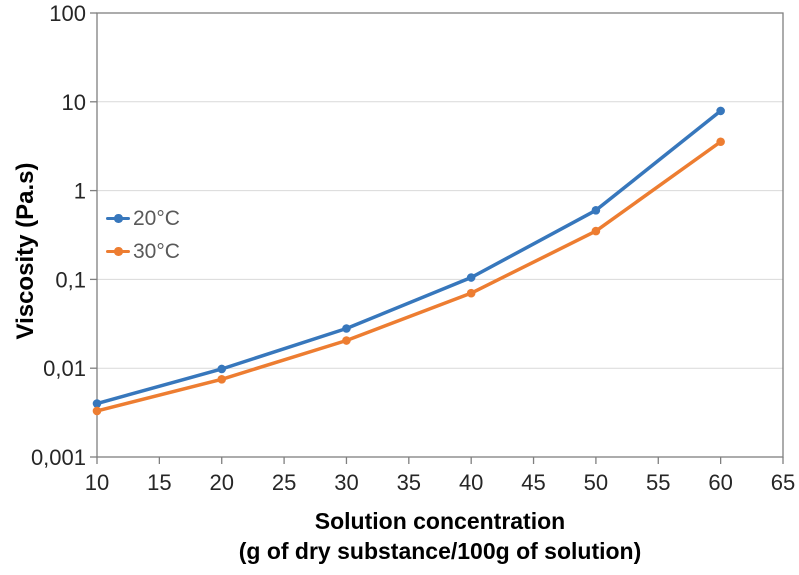  What do you see at coordinates (440, 521) in the screenshot?
I see `x-axis-title-line1: Solution concentration` at bounding box center [440, 521].